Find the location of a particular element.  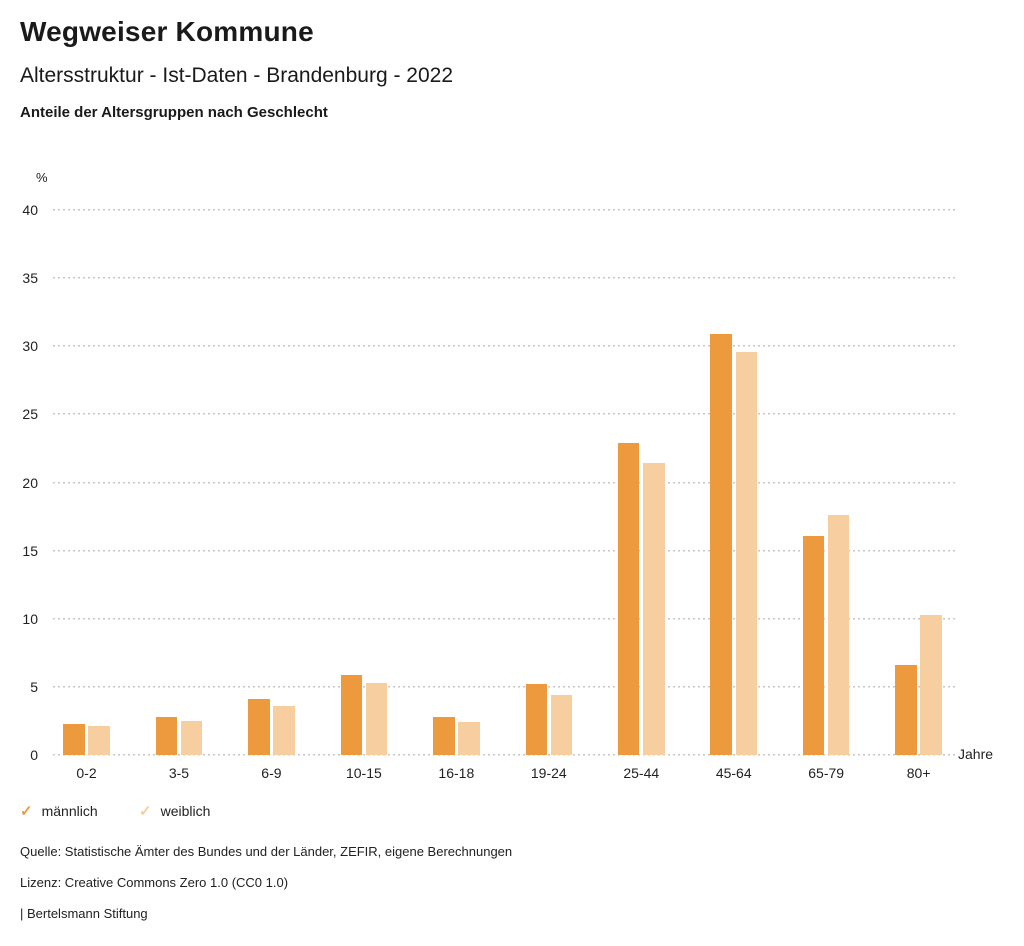

y-tick-label-35: 35 is located at coordinates (30, 278).